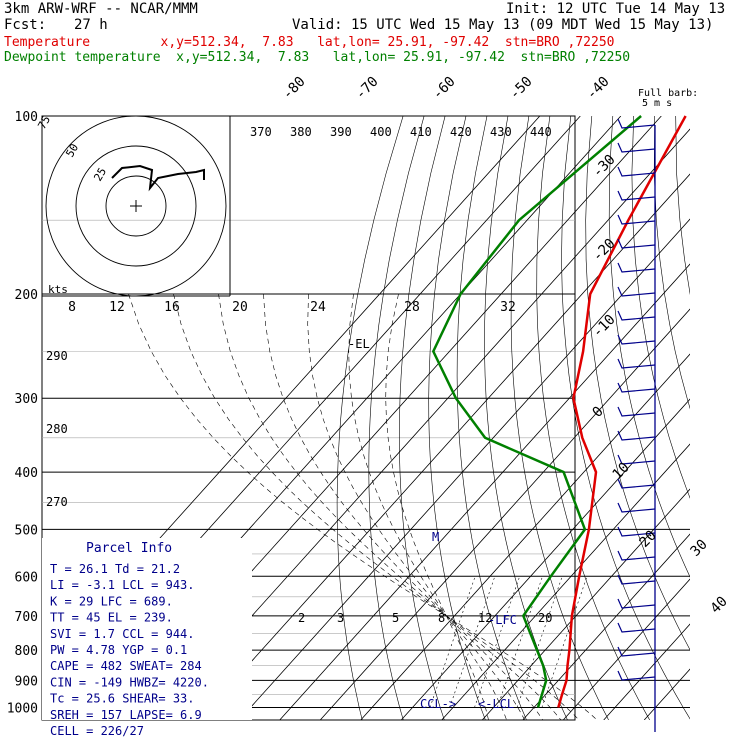  What do you see at coordinates (294, 88) in the screenshot?
I see `temp-tick--80: -80` at bounding box center [294, 88].